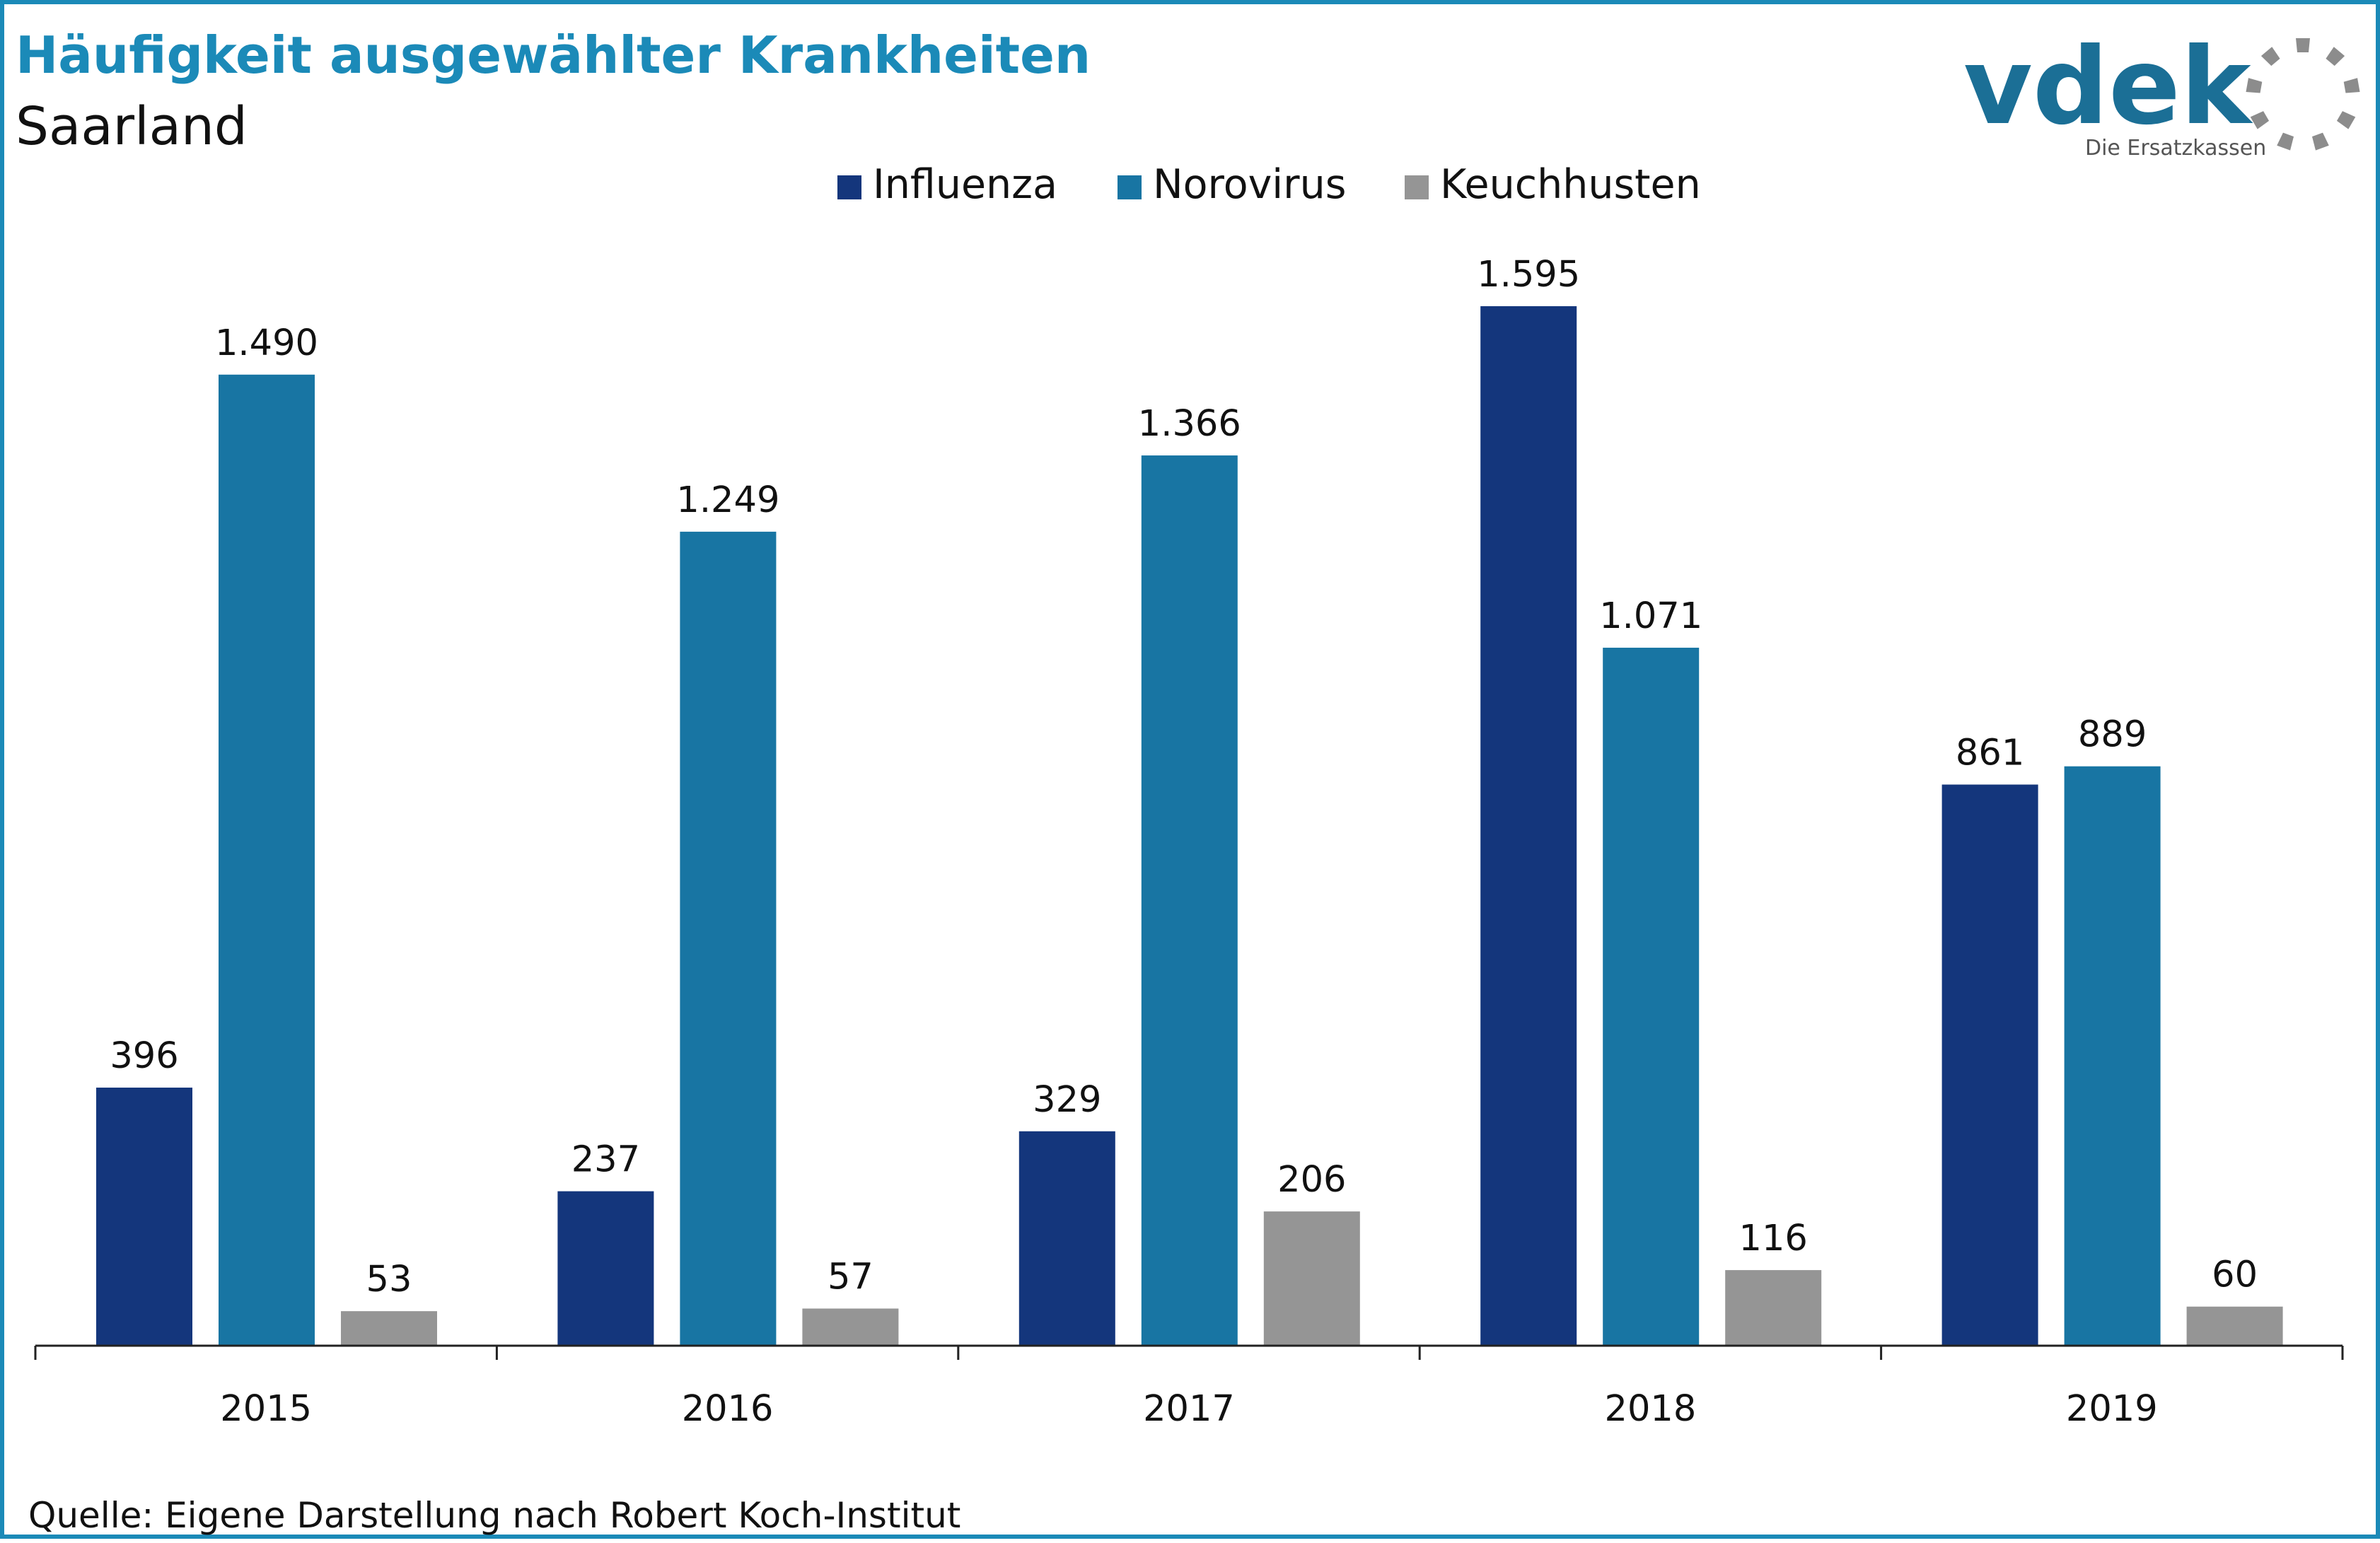 This screenshot has width=2380, height=1543. What do you see at coordinates (1990, 753) in the screenshot?
I see `value-label-influenza-2019: 861` at bounding box center [1990, 753].